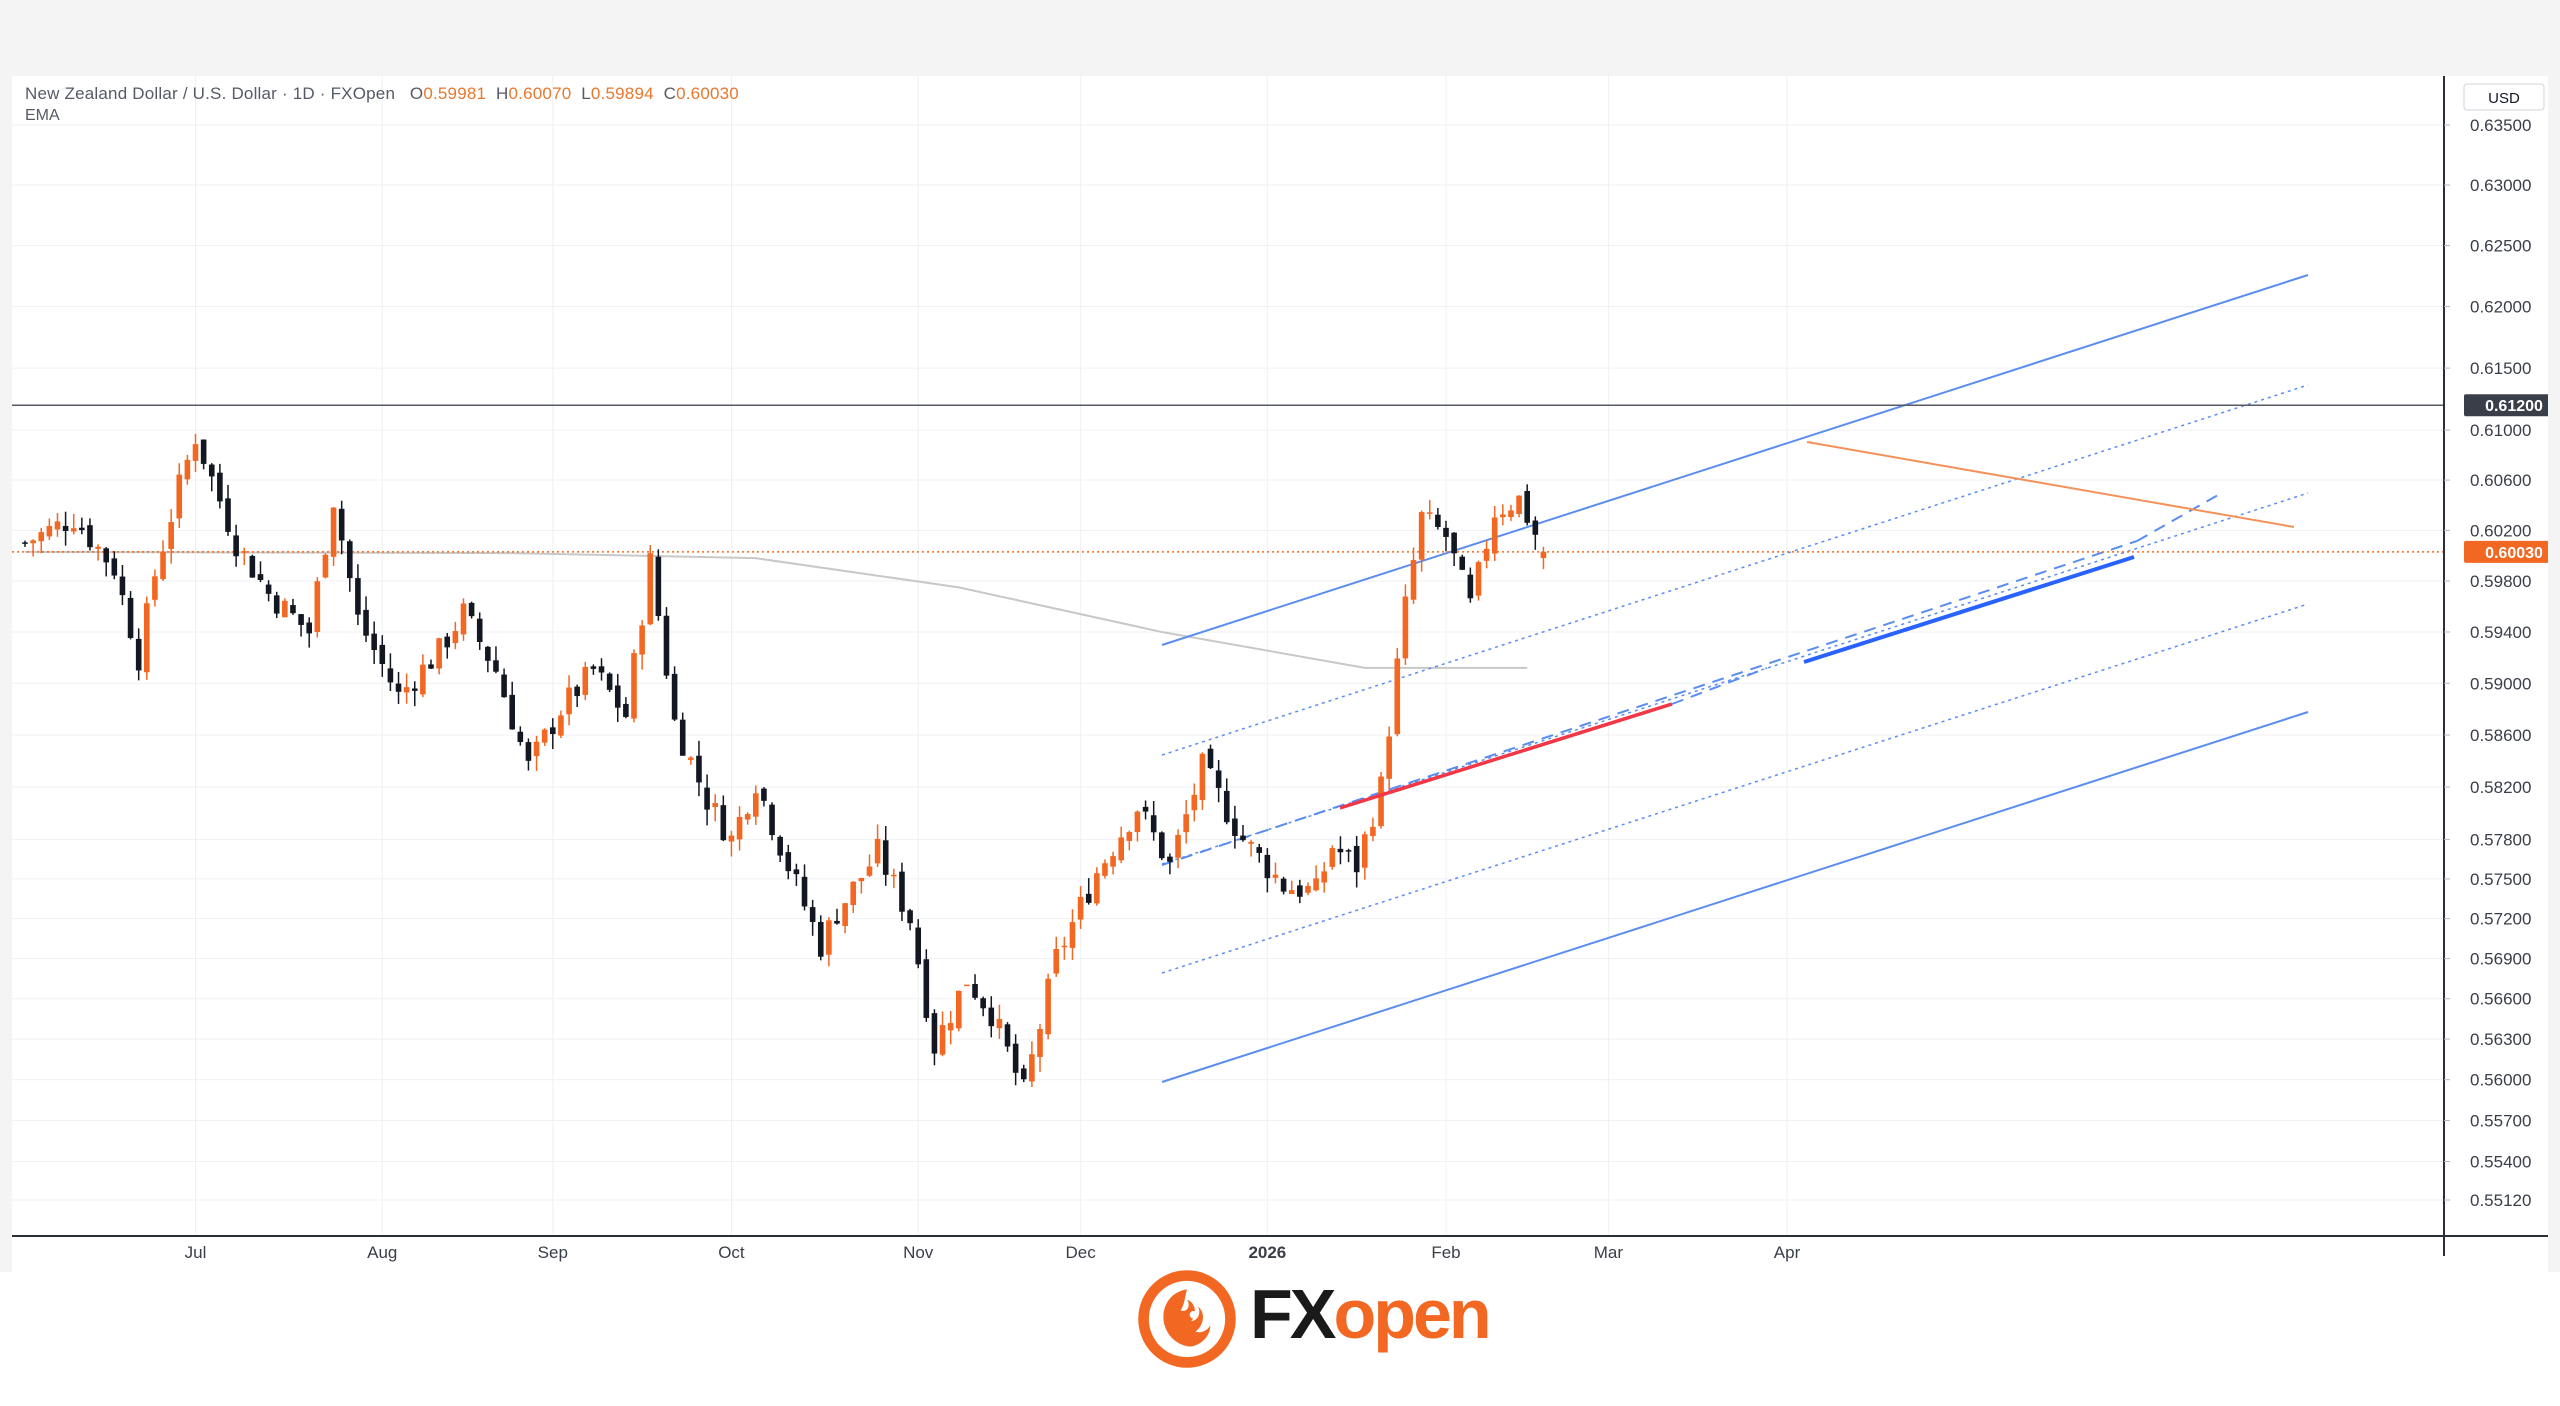 The width and height of the screenshot is (2560, 1406). What do you see at coordinates (2504, 97) in the screenshot?
I see `currency-button` at bounding box center [2504, 97].